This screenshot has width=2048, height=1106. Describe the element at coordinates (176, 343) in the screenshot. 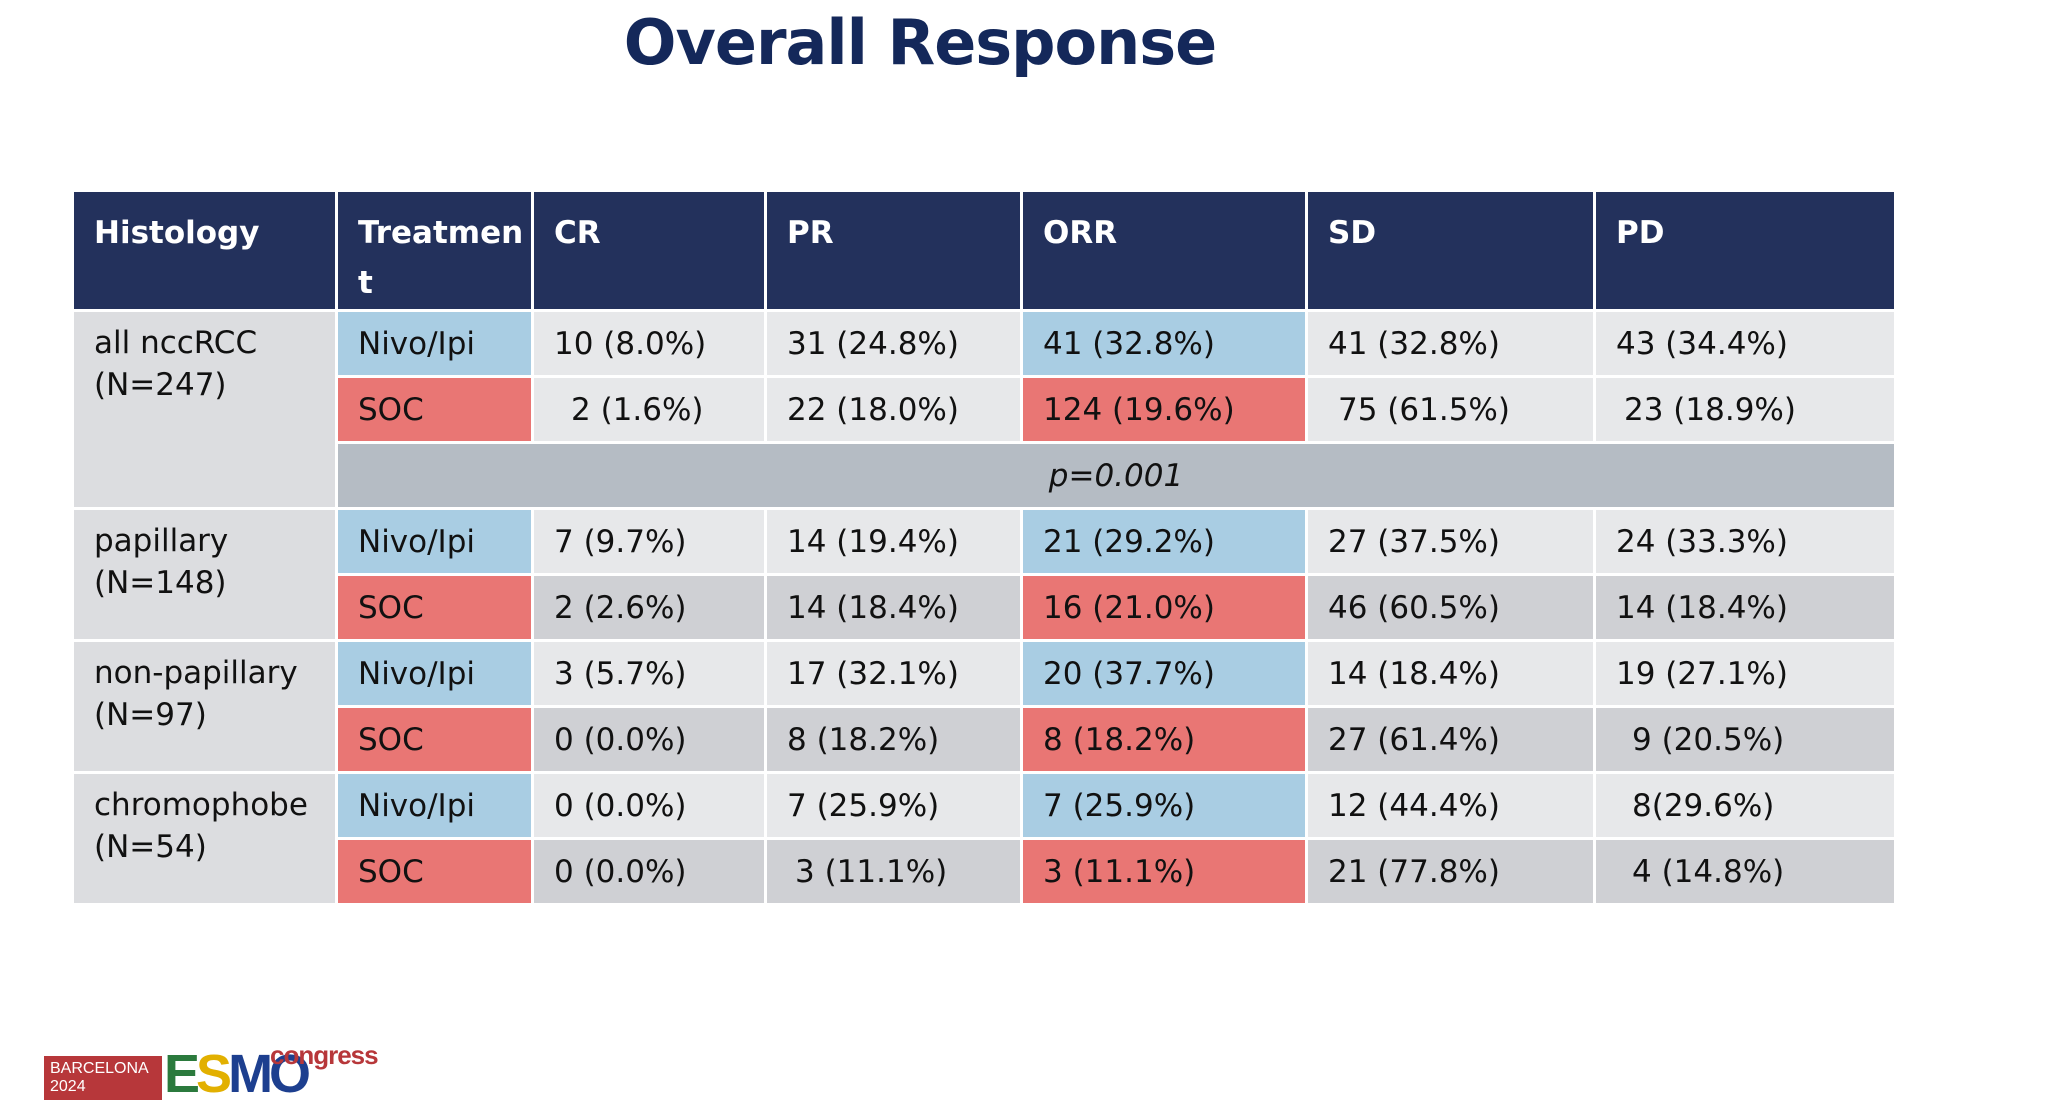

I see `histology-label: all nccRCC` at that location.